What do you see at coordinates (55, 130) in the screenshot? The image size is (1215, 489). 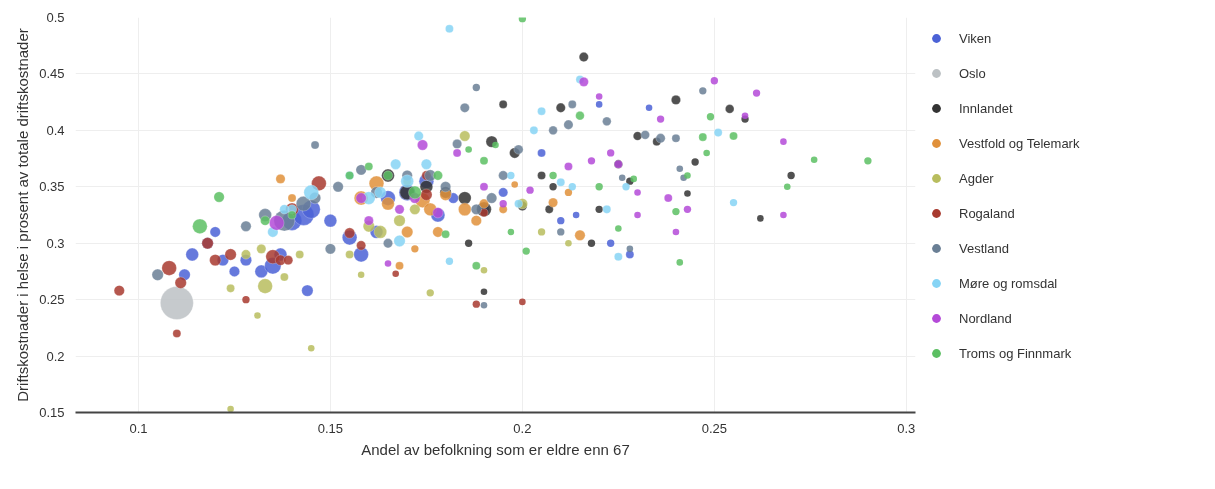 I see `y-tick-label: 0.4` at bounding box center [55, 130].